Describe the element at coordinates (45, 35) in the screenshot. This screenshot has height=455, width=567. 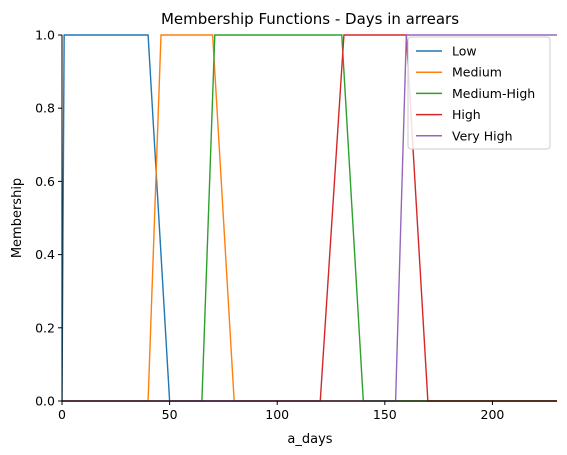
I see `y-tick-label: 1.0` at that location.